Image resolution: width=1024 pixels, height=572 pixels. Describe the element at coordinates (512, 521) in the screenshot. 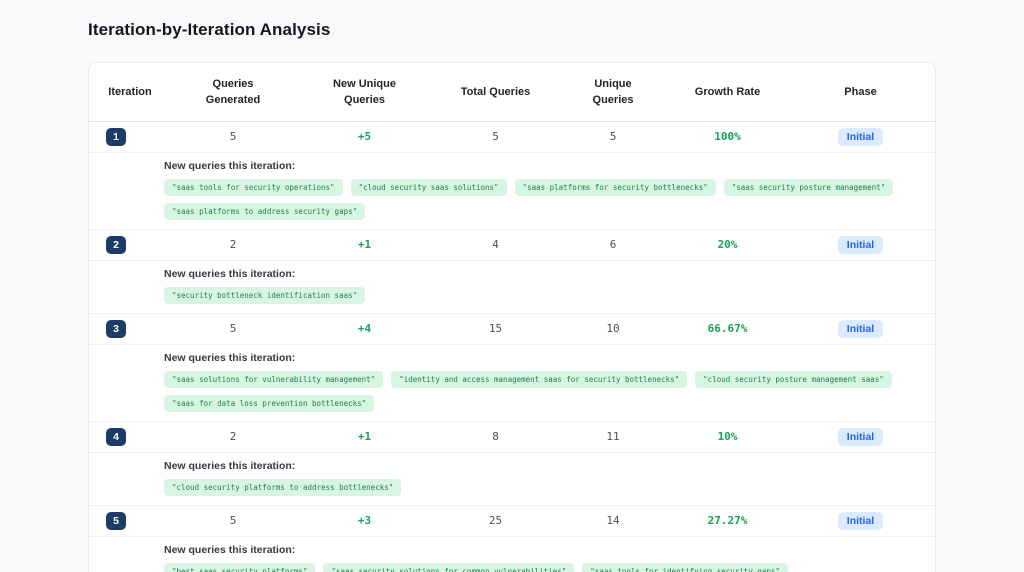

I see `table-row: 5 5 +3 25 14 27.27% Initial` at that location.